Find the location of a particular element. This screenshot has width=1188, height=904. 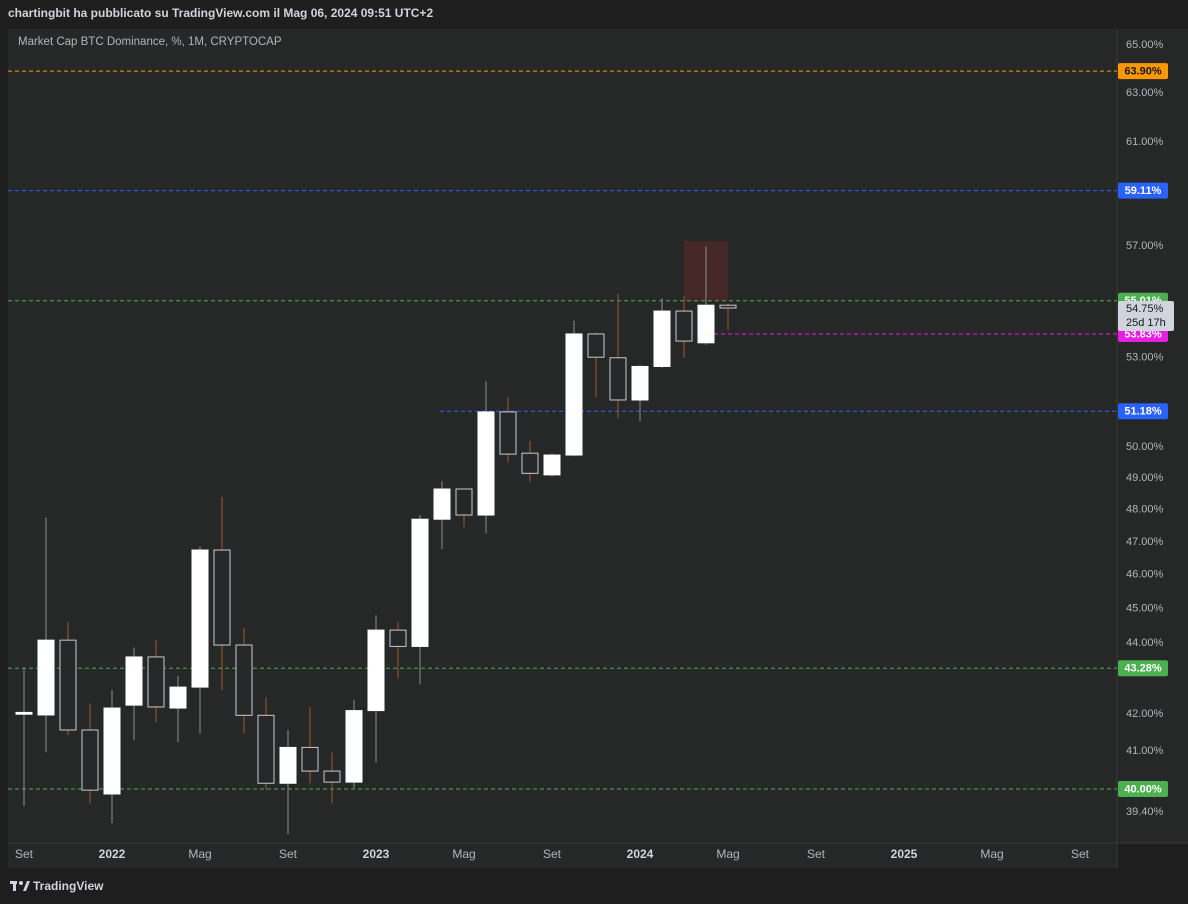

level-label: 63.90% is located at coordinates (1143, 72).